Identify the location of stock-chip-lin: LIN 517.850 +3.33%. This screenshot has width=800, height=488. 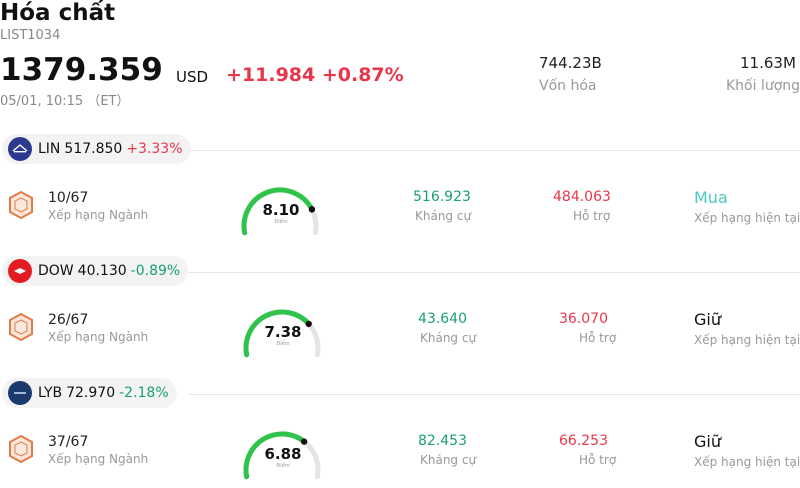
(96, 149).